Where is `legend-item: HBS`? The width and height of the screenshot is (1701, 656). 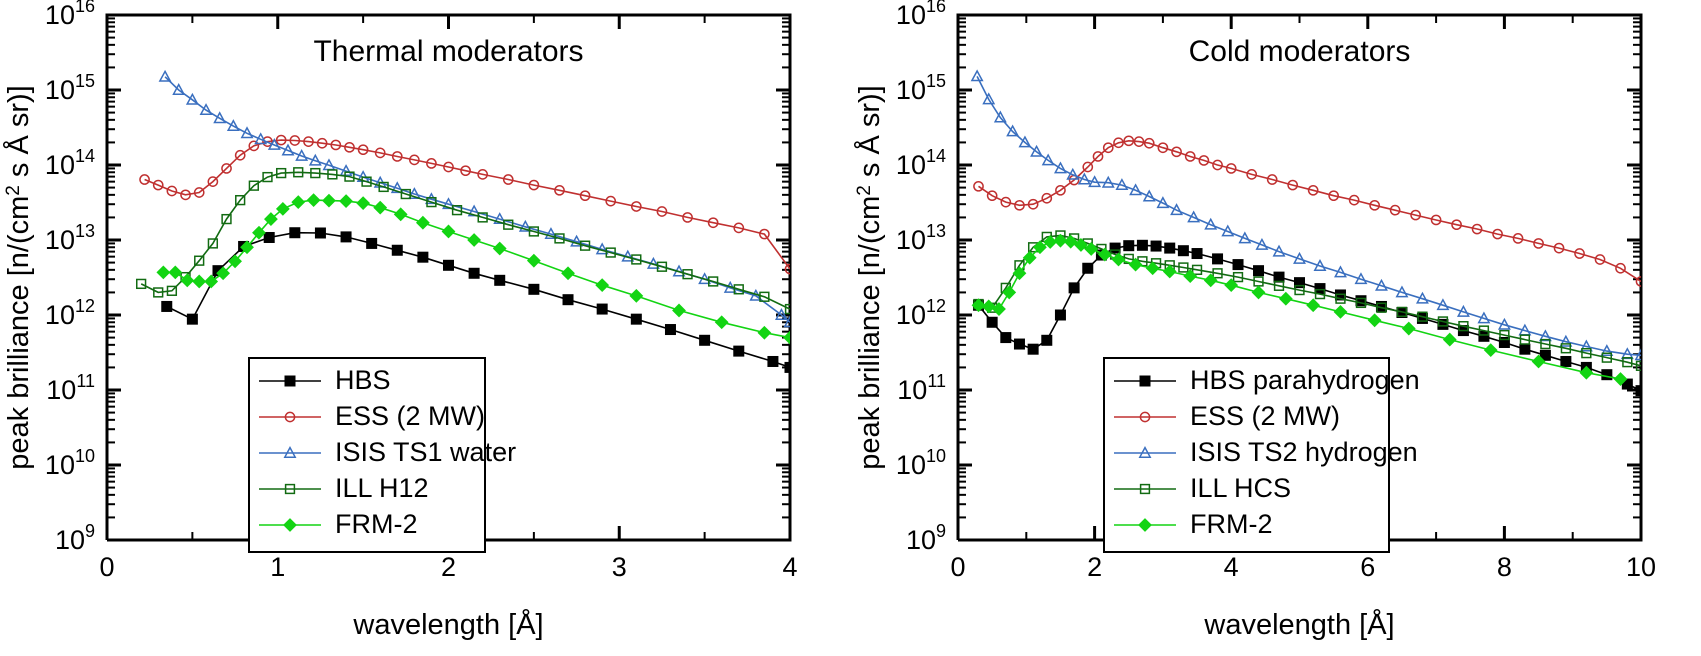 legend-item: HBS is located at coordinates (325, 380).